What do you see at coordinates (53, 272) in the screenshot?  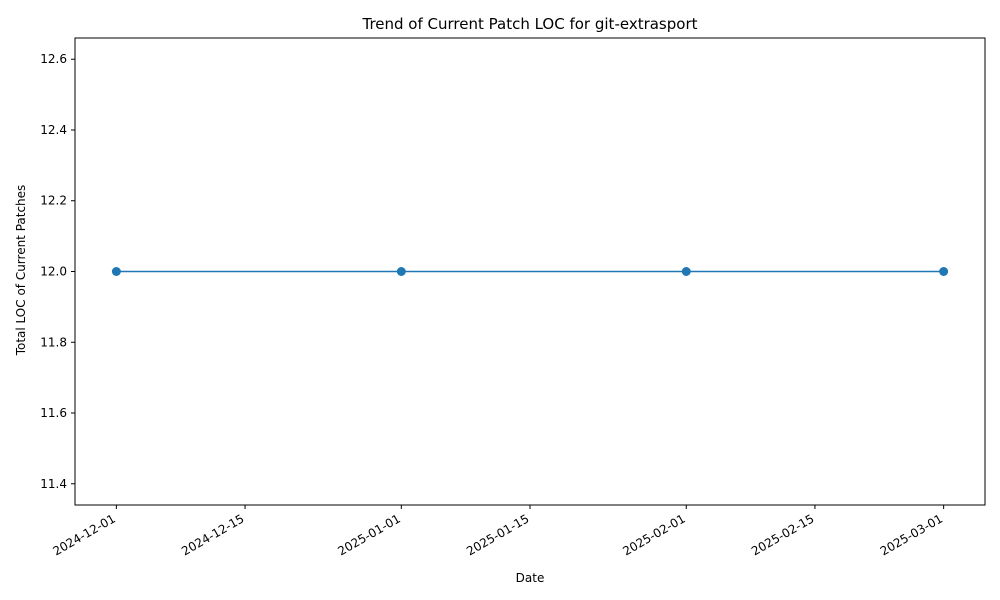 I see `y-tick-label: 12.0` at bounding box center [53, 272].